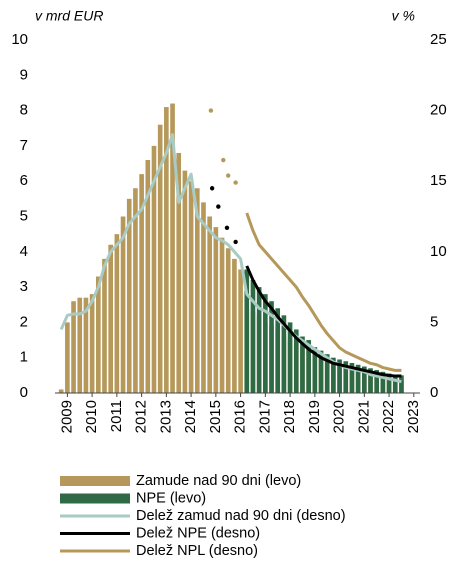  I want to click on y-tick-label: 2, so click(24, 321).